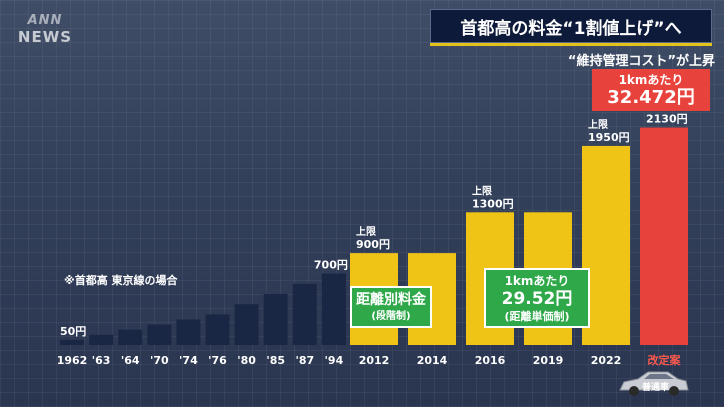  Describe the element at coordinates (651, 97) in the screenshot. I see `proposal-callout-line2: 32.472円` at that location.